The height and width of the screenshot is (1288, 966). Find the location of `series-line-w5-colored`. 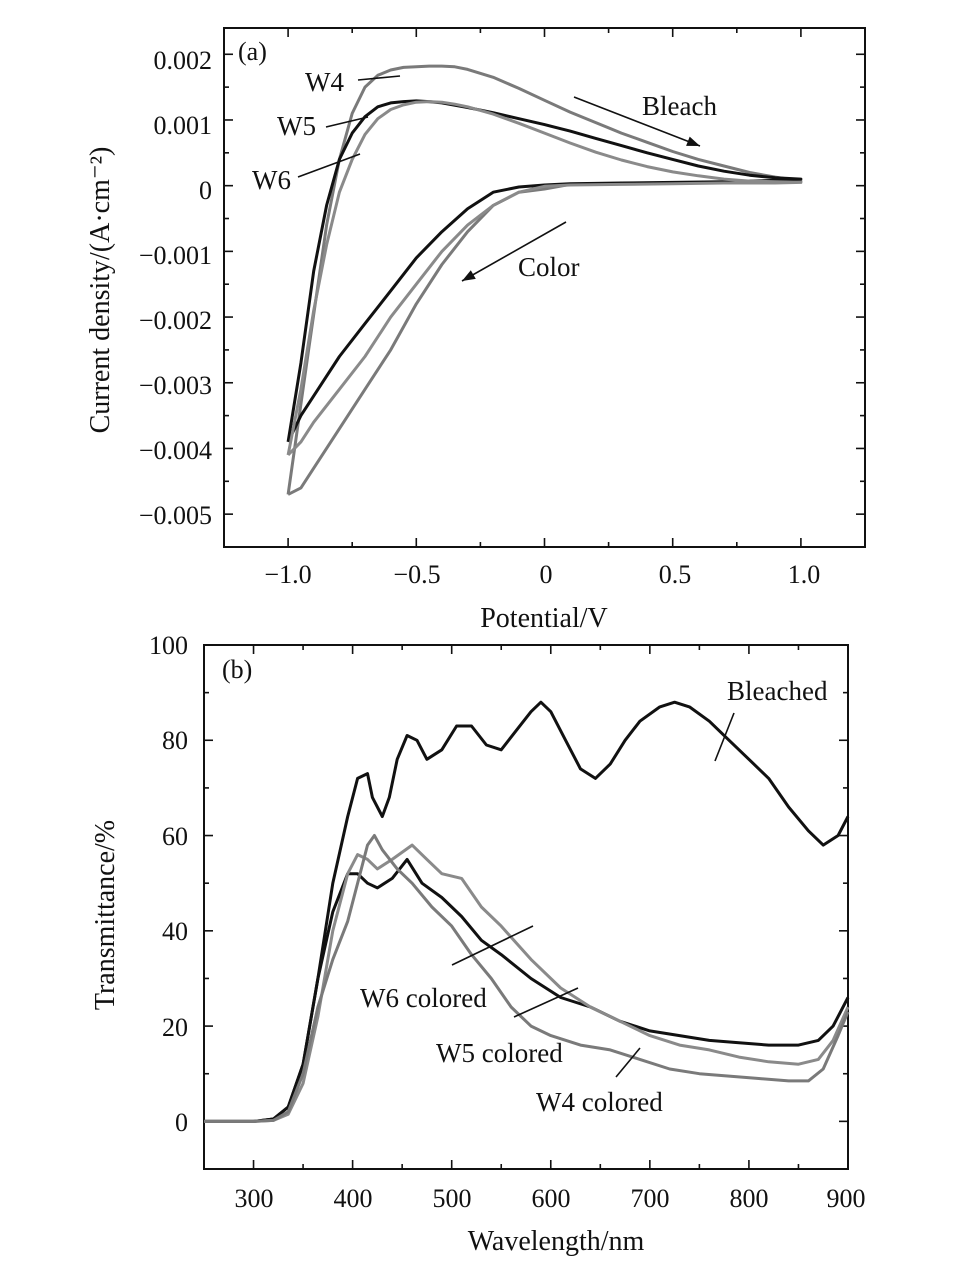

series-line-w5-colored is located at coordinates (527, 983).